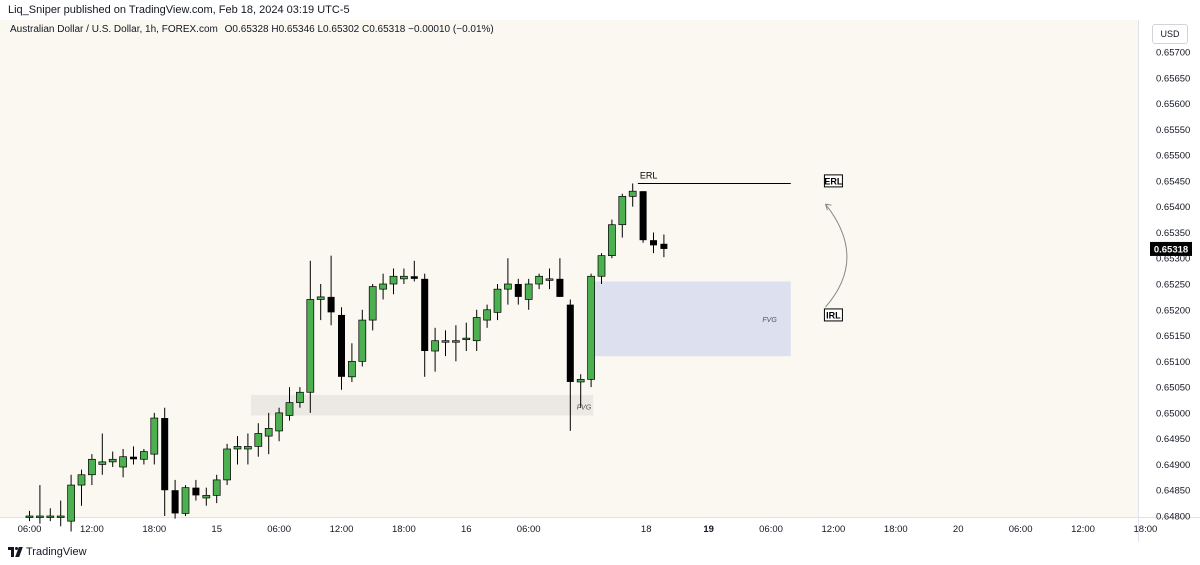  What do you see at coordinates (646, 529) in the screenshot?
I see `time-tick-label: 18` at bounding box center [646, 529].